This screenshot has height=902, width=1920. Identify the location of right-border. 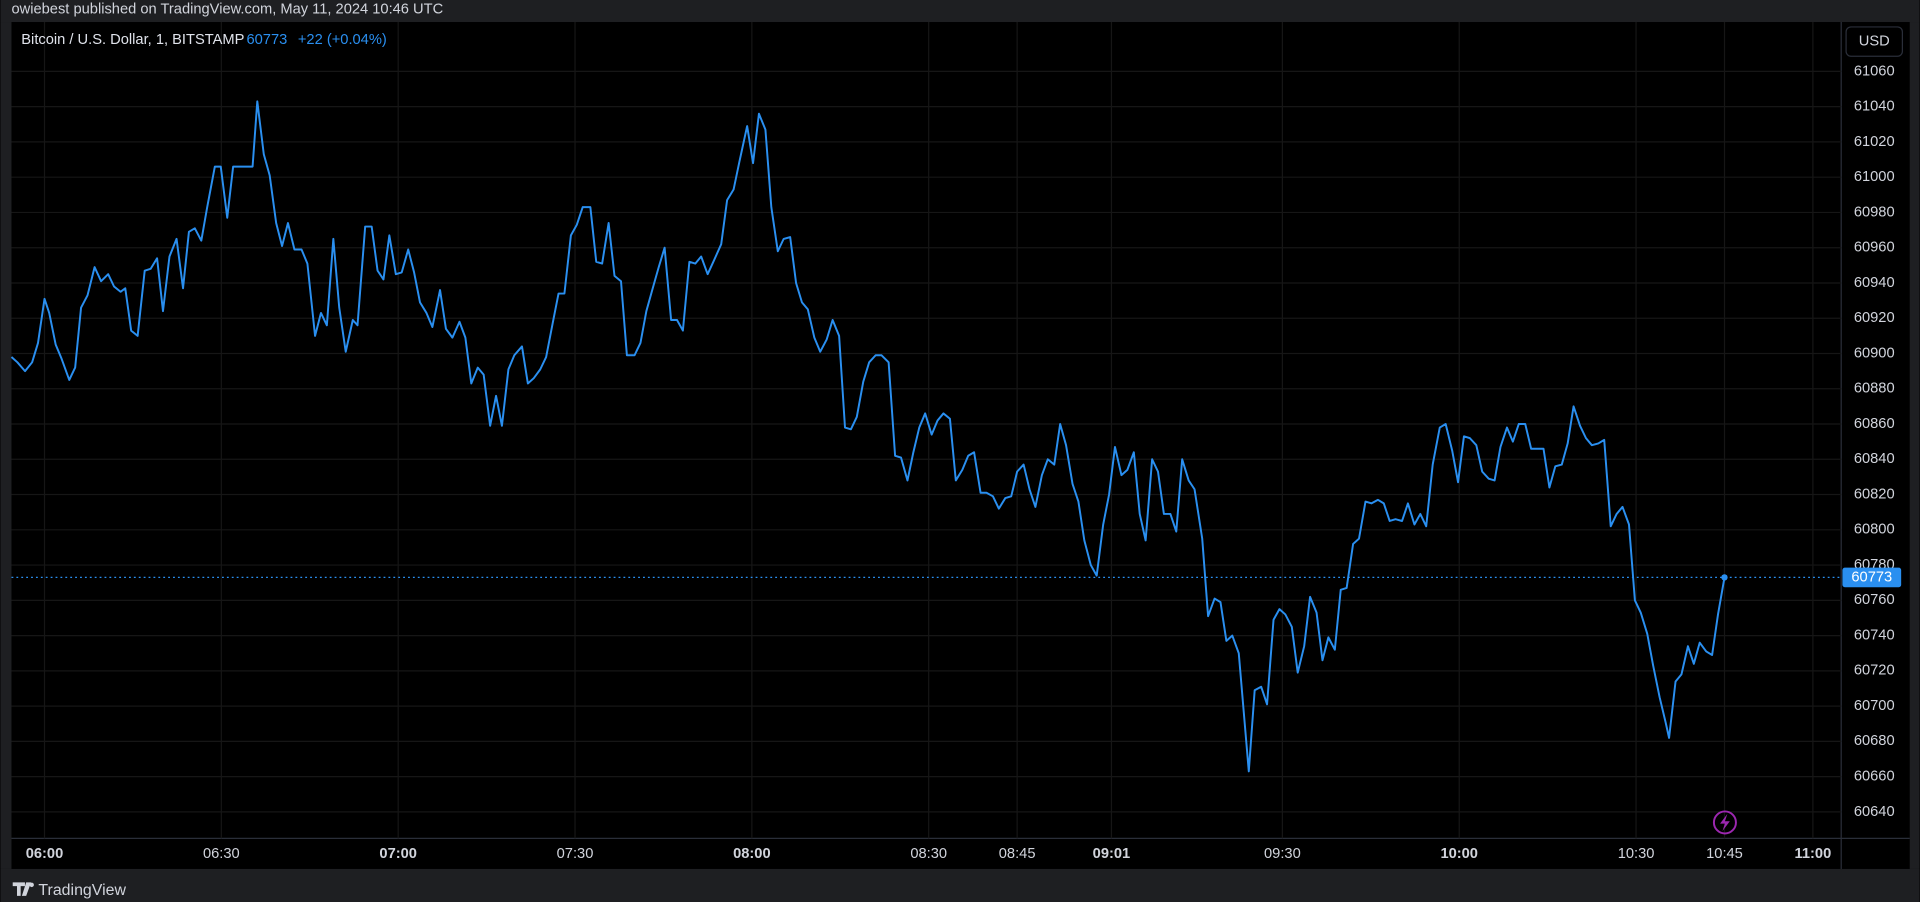
(1914, 445).